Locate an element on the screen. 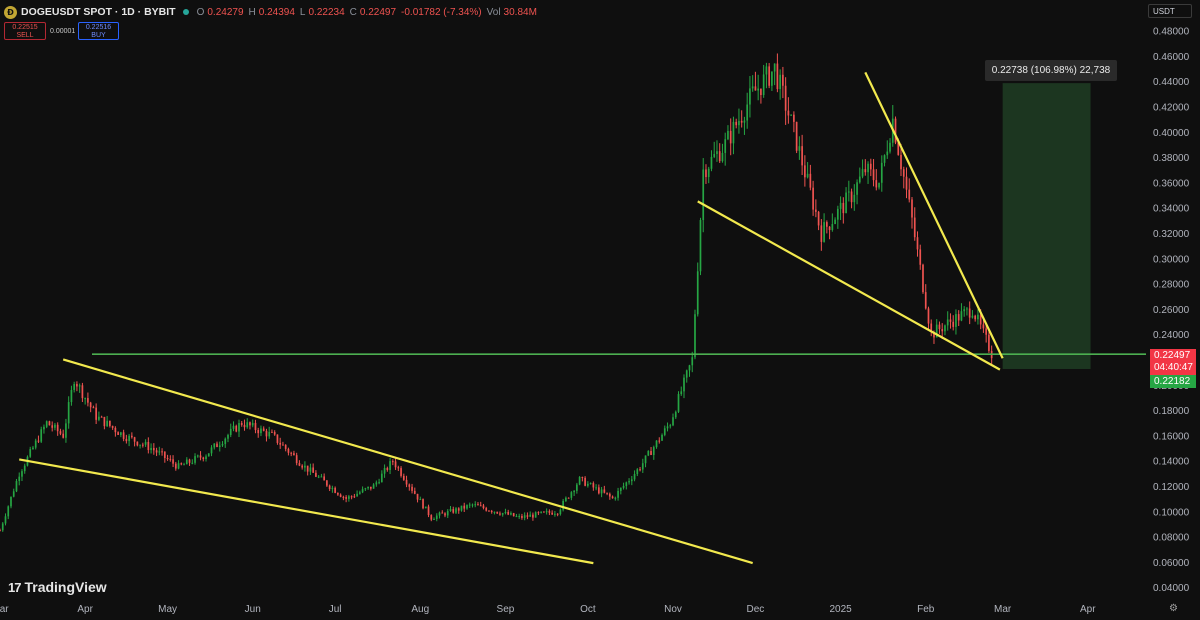 The width and height of the screenshot is (1200, 620). x-tick-label: Dec is located at coordinates (756, 609).